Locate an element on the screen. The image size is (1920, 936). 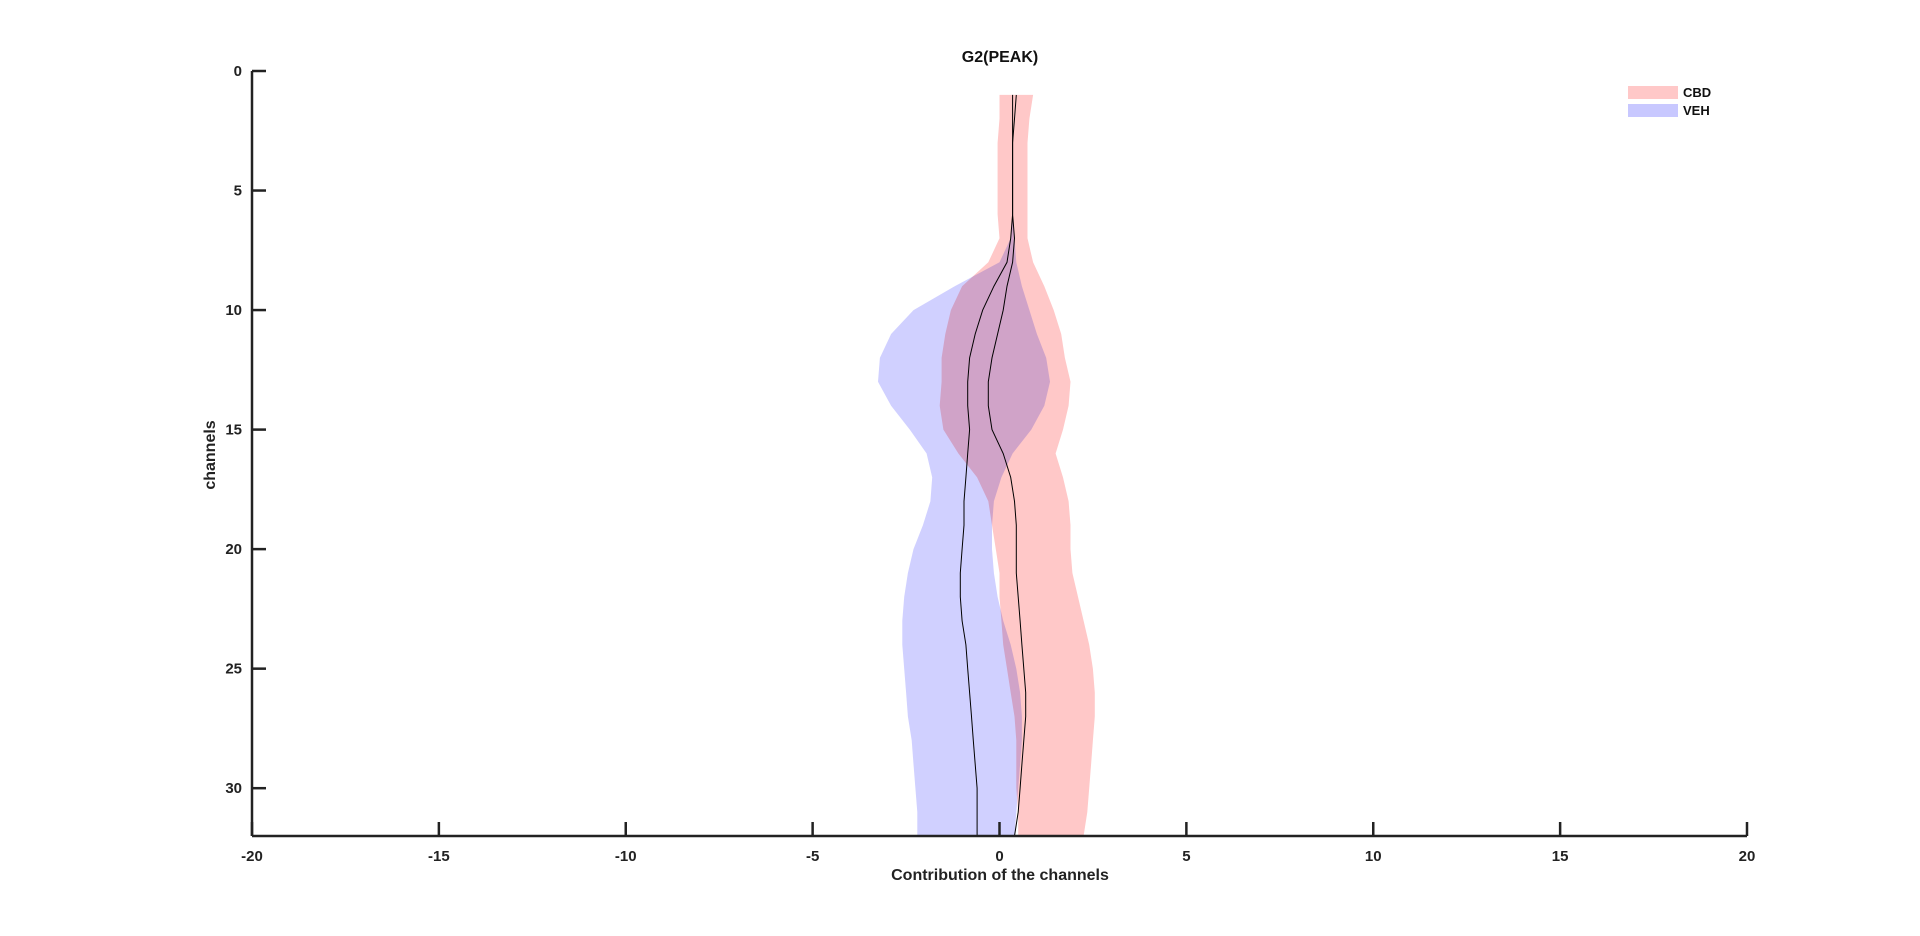
mean-line-veh is located at coordinates (986, 465).